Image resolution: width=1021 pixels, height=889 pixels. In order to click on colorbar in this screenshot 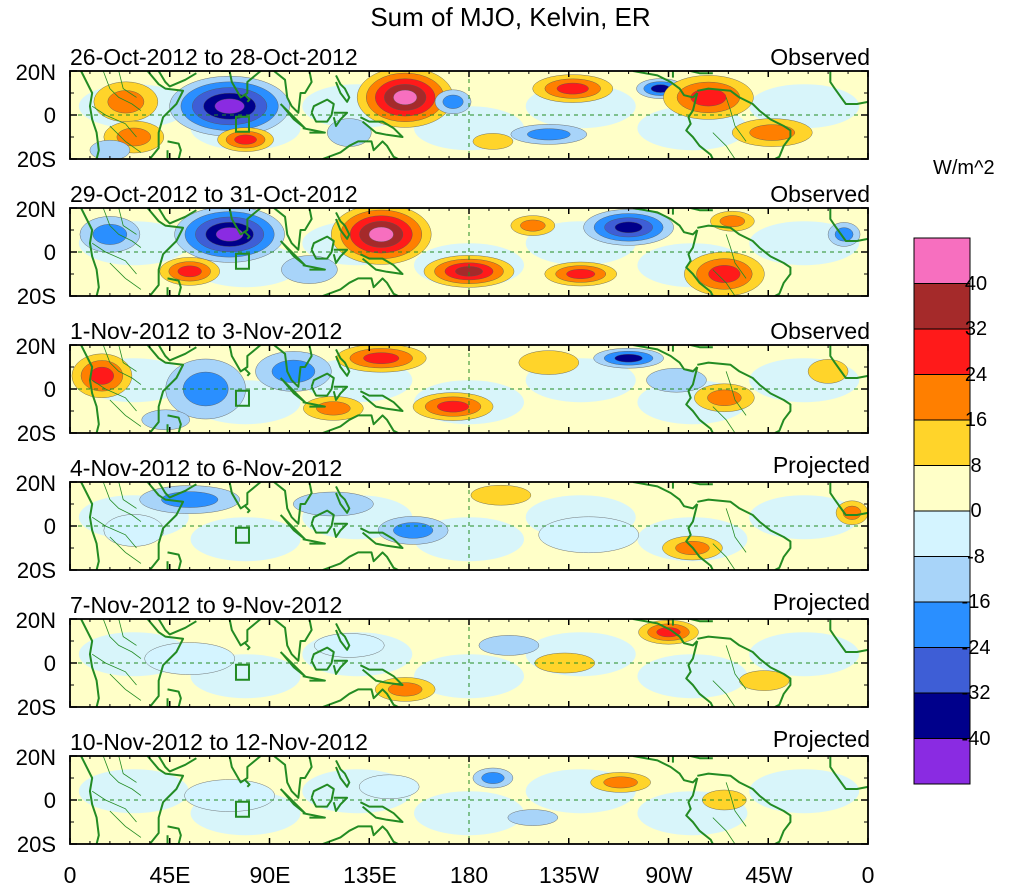, I will do `click(942, 511)`.